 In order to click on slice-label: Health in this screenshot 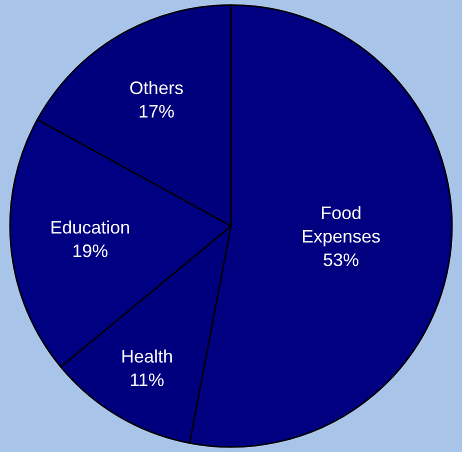, I will do `click(146, 356)`.